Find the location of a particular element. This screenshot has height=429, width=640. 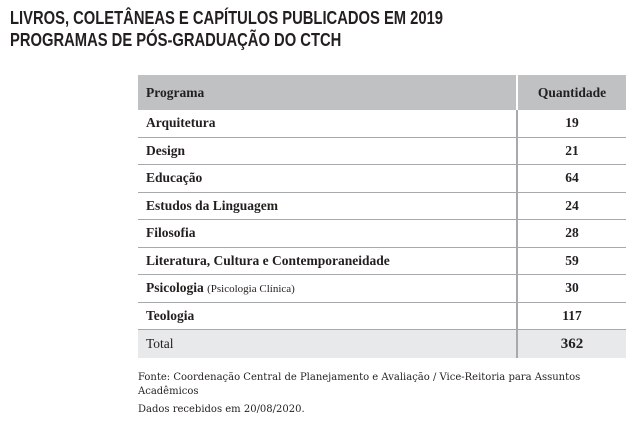

programa-note: (Psicologia Clínica) is located at coordinates (251, 289).